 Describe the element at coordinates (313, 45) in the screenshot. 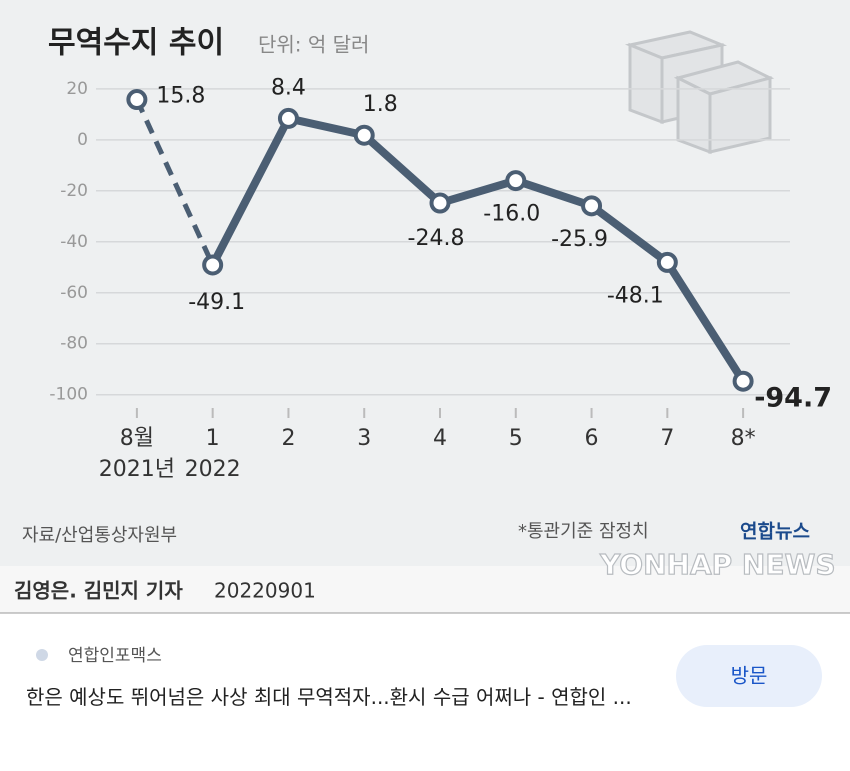

I see `chart-subtitle: 단위: 억 달러` at that location.